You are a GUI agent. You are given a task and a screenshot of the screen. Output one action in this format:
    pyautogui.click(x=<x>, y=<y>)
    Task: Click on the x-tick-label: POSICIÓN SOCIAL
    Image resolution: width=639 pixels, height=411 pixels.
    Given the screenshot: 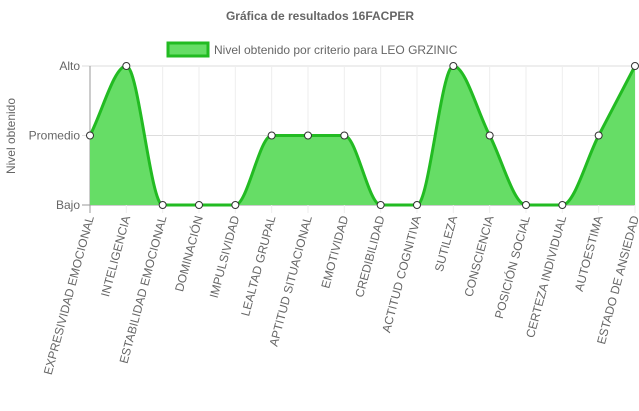 What is the action you would take?
    pyautogui.click(x=512, y=267)
    